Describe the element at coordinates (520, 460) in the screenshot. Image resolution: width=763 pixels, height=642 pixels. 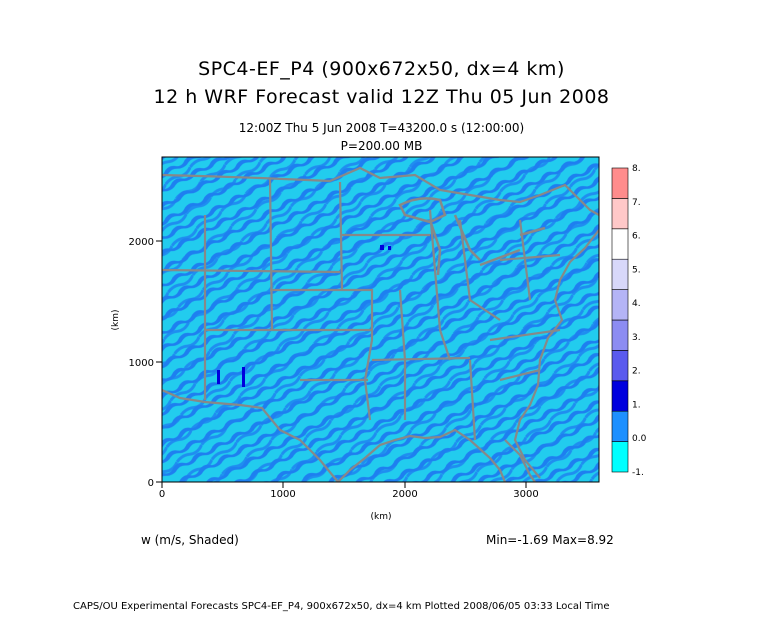
I see `florida-coast` at that location.